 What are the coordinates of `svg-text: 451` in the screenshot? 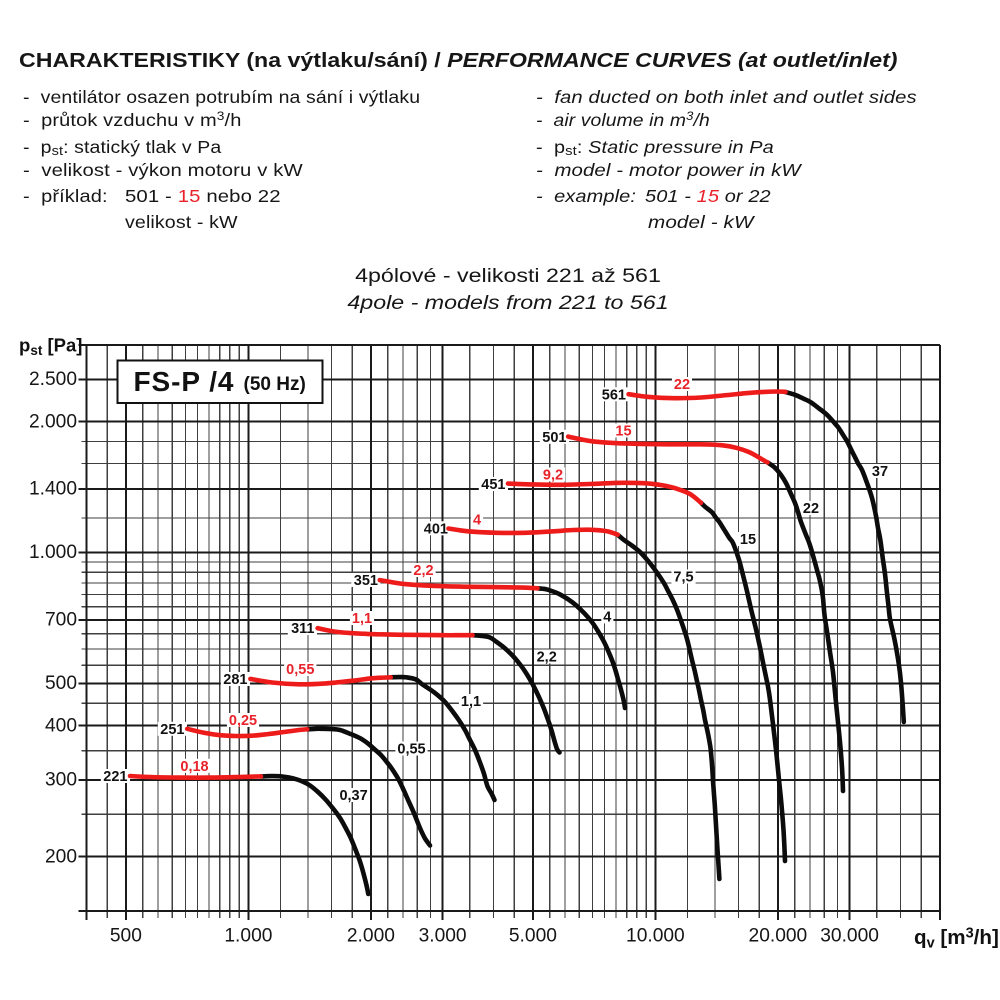 It's located at (493, 485).